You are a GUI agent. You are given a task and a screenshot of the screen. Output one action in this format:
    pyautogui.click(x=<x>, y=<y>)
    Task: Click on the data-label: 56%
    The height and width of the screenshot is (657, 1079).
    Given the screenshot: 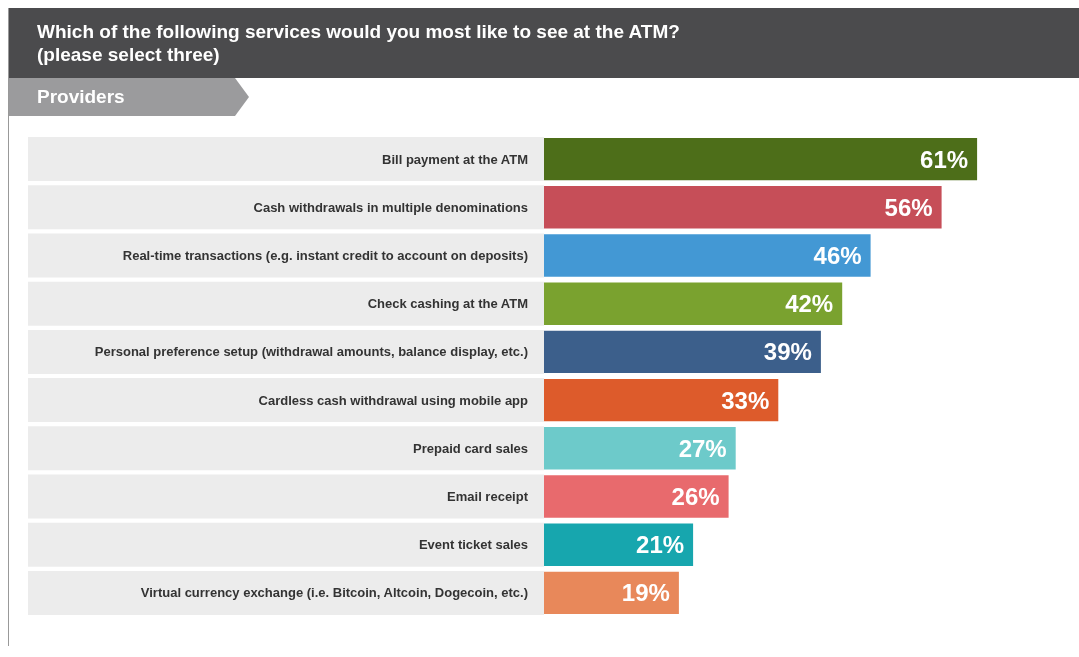 What is the action you would take?
    pyautogui.click(x=908, y=207)
    